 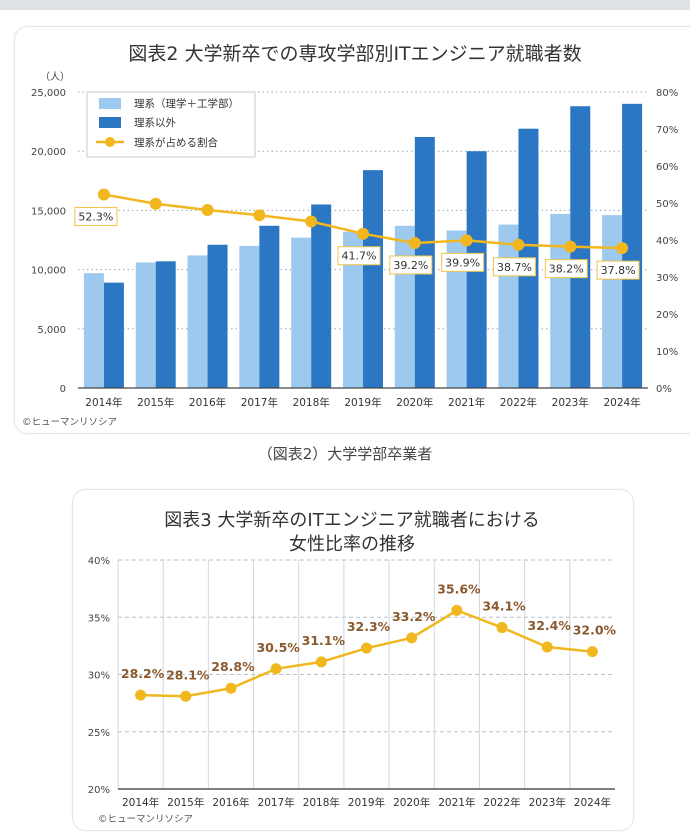 What do you see at coordinates (664, 389) in the screenshot?
I see `y2-tick-label: 0%` at bounding box center [664, 389].